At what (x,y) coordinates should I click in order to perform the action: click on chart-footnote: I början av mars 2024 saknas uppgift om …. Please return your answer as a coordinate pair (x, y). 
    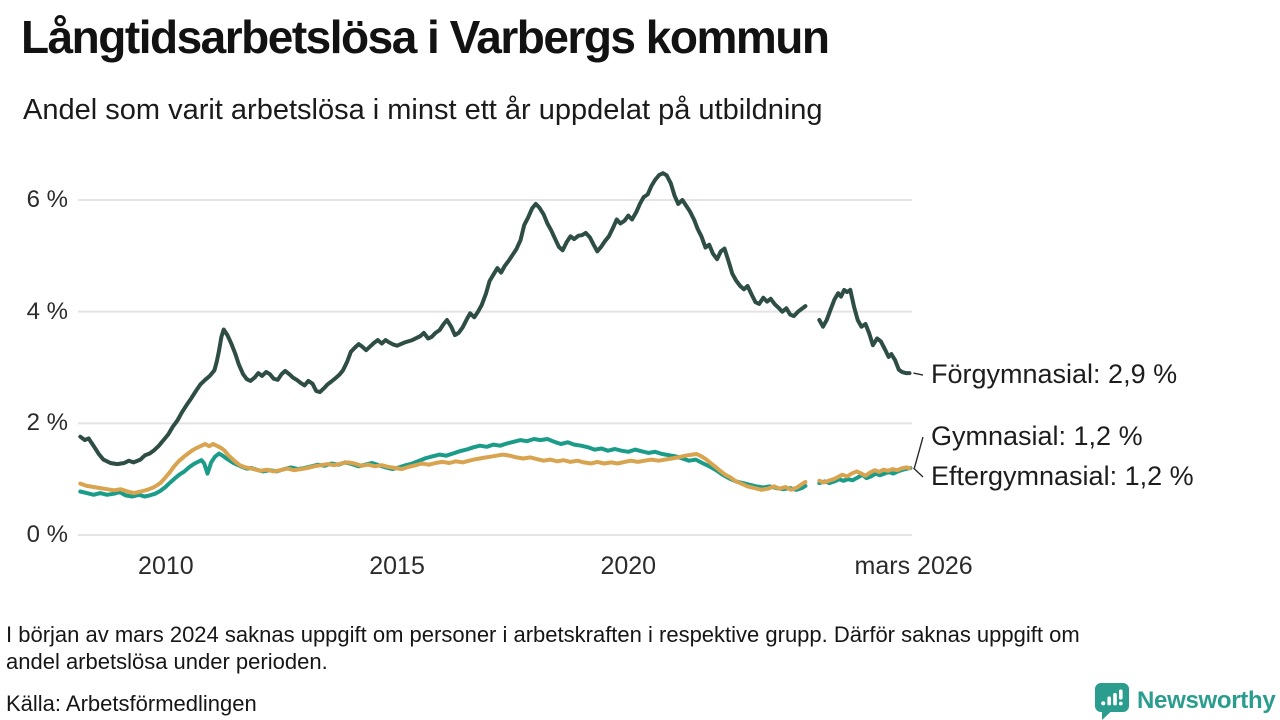
    Looking at the image, I should click on (631, 649).